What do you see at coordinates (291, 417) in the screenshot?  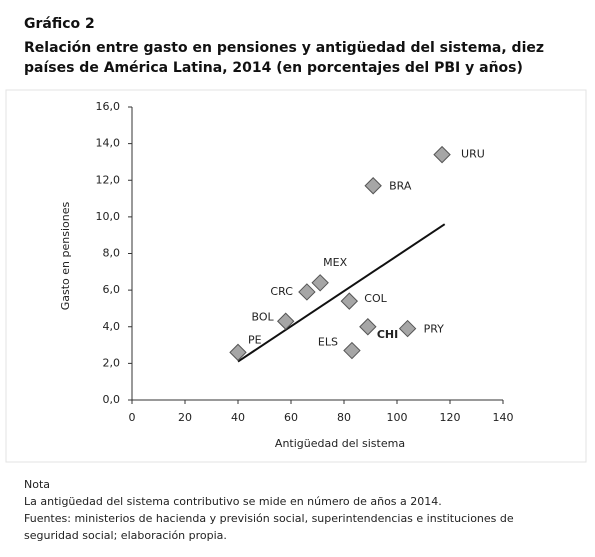 I see `x-tick-label: 60` at bounding box center [291, 417].